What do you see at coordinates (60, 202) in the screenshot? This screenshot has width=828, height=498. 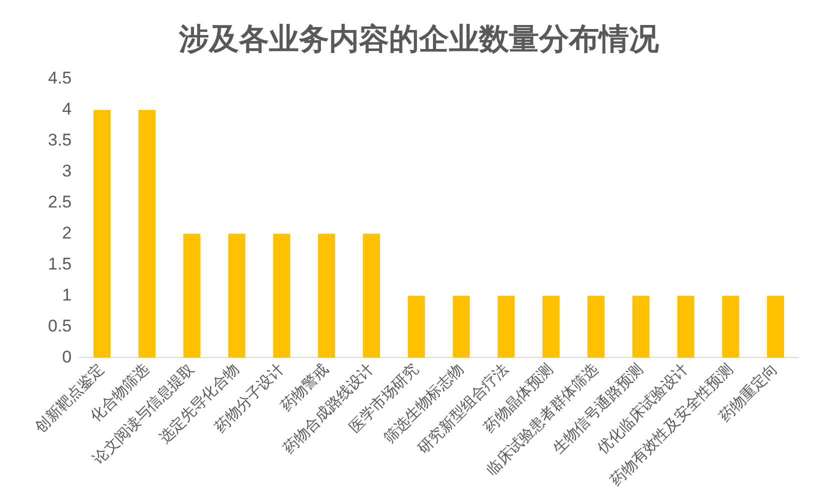 I see `y-tick-label: 2.5` at bounding box center [60, 202].